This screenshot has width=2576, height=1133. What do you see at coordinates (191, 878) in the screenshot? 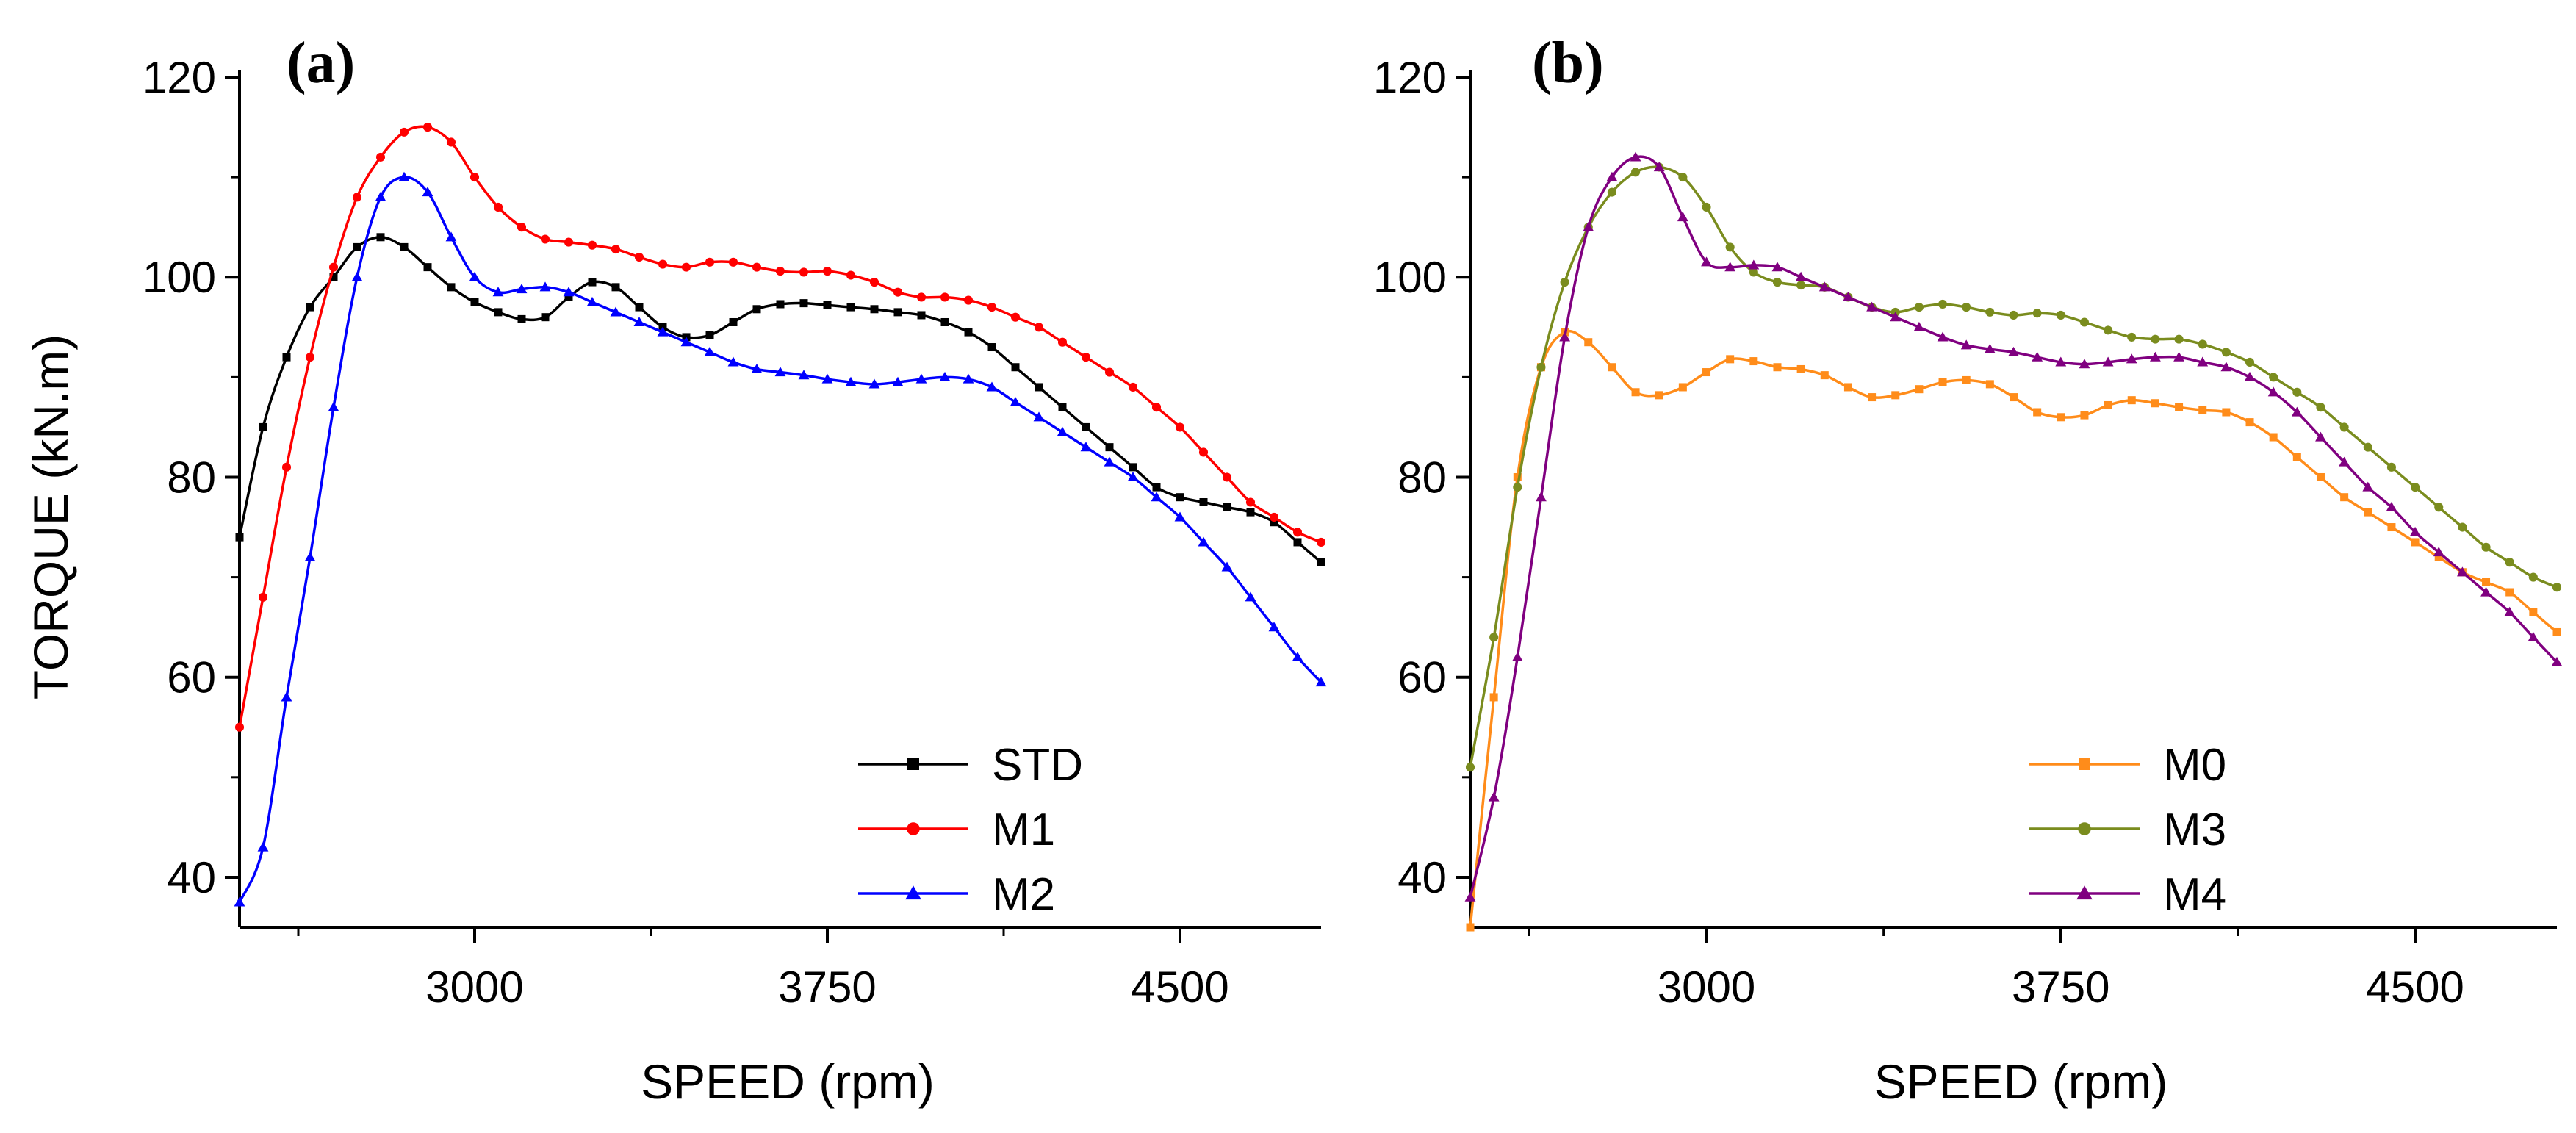
I see `y-tick-label: 40` at bounding box center [191, 878].